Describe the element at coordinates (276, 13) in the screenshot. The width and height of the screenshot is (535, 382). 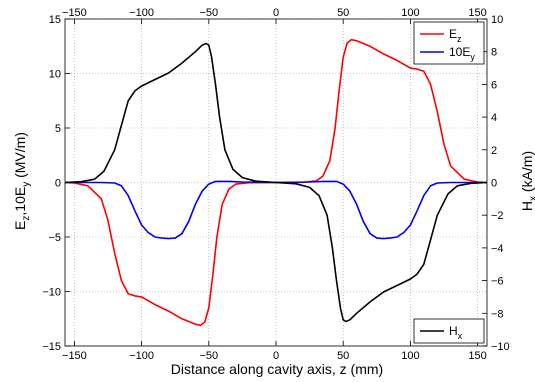
I see `x-tick-label-top: 0` at that location.